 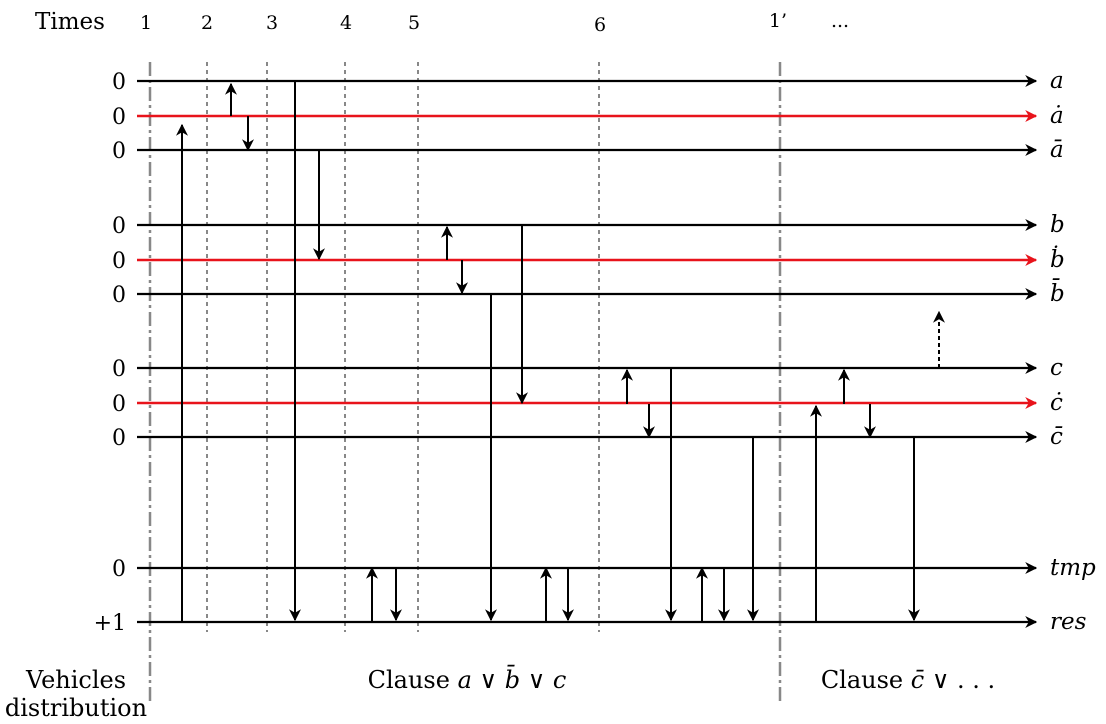 What do you see at coordinates (119, 295) in the screenshot?
I see `initial-value-6: 0` at bounding box center [119, 295].